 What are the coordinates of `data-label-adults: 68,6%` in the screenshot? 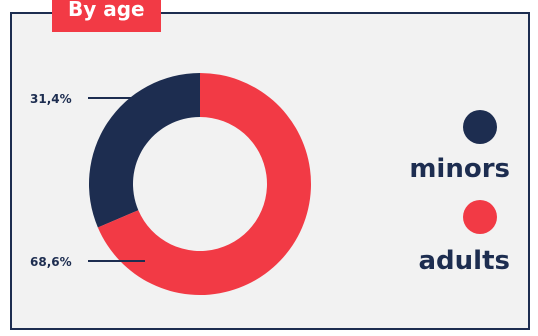 It's located at (51, 262).